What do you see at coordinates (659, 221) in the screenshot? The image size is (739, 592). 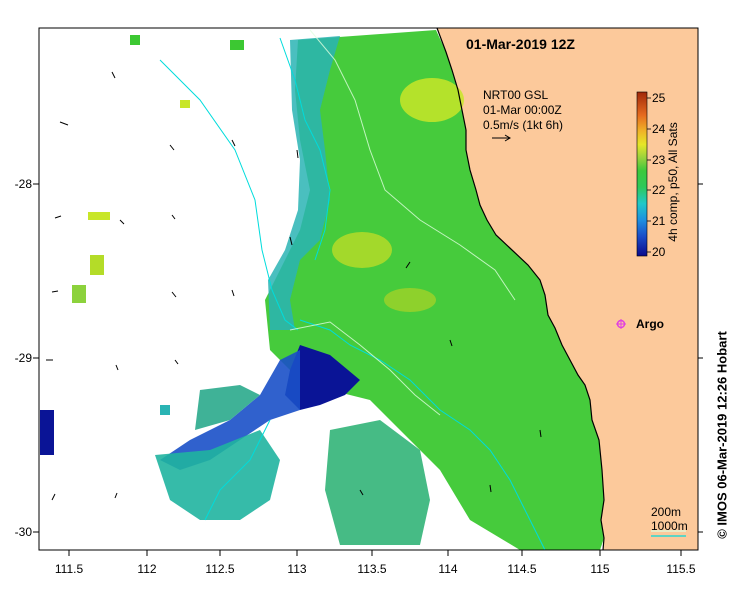 I see `colorbar-tick: 21` at bounding box center [659, 221].